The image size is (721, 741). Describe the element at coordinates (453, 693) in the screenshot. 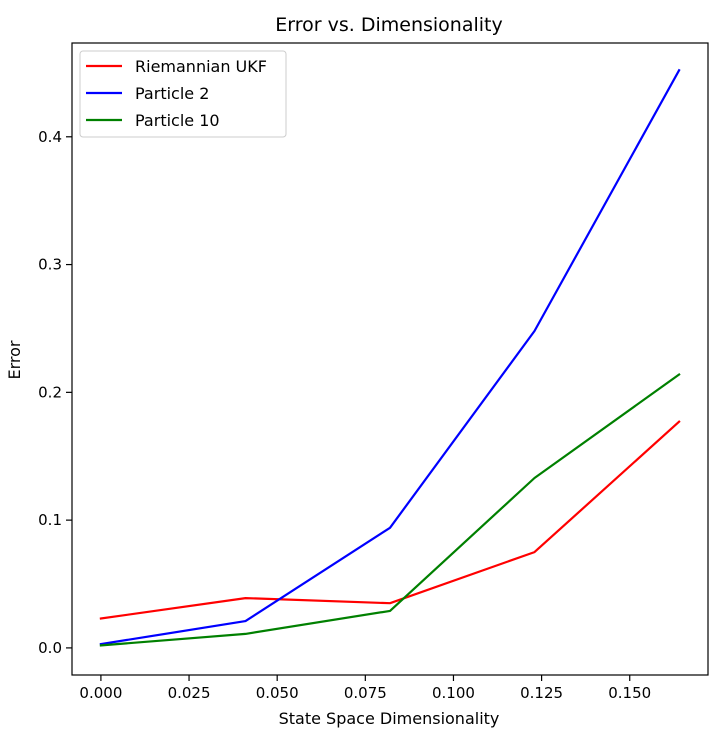

I see `x-tick-label: 0.100` at that location.